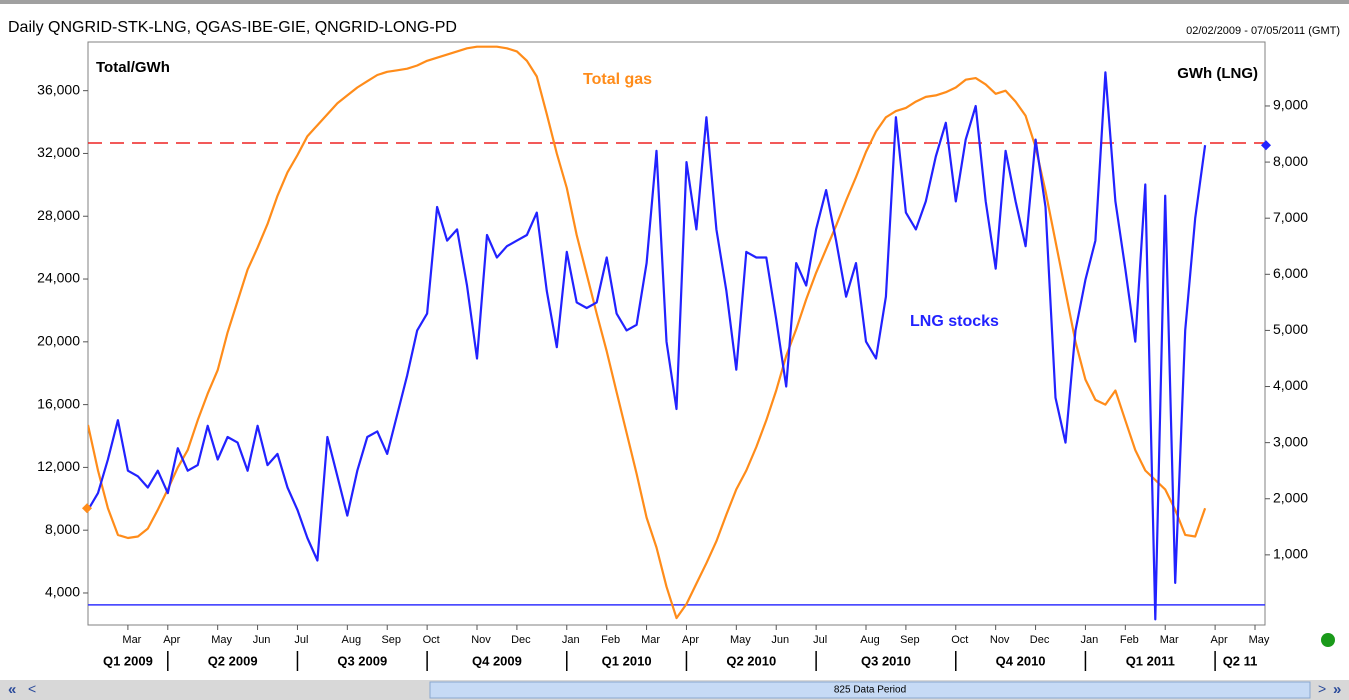 The width and height of the screenshot is (1349, 700). Describe the element at coordinates (32, 689) in the screenshot. I see `scroll-prev: <` at that location.